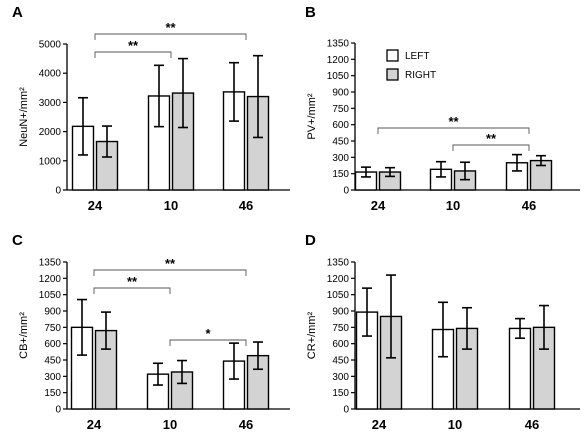 This screenshot has height=439, width=588. What do you see at coordinates (312, 335) in the screenshot?
I see `y-axis-label: CR+/mm²` at bounding box center [312, 335].